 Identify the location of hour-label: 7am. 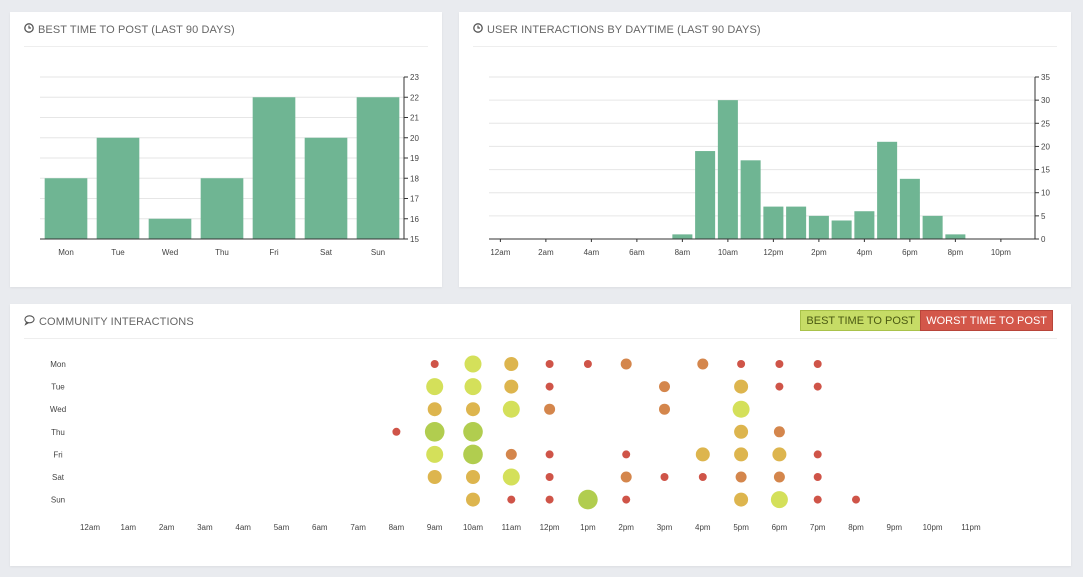
(358, 527).